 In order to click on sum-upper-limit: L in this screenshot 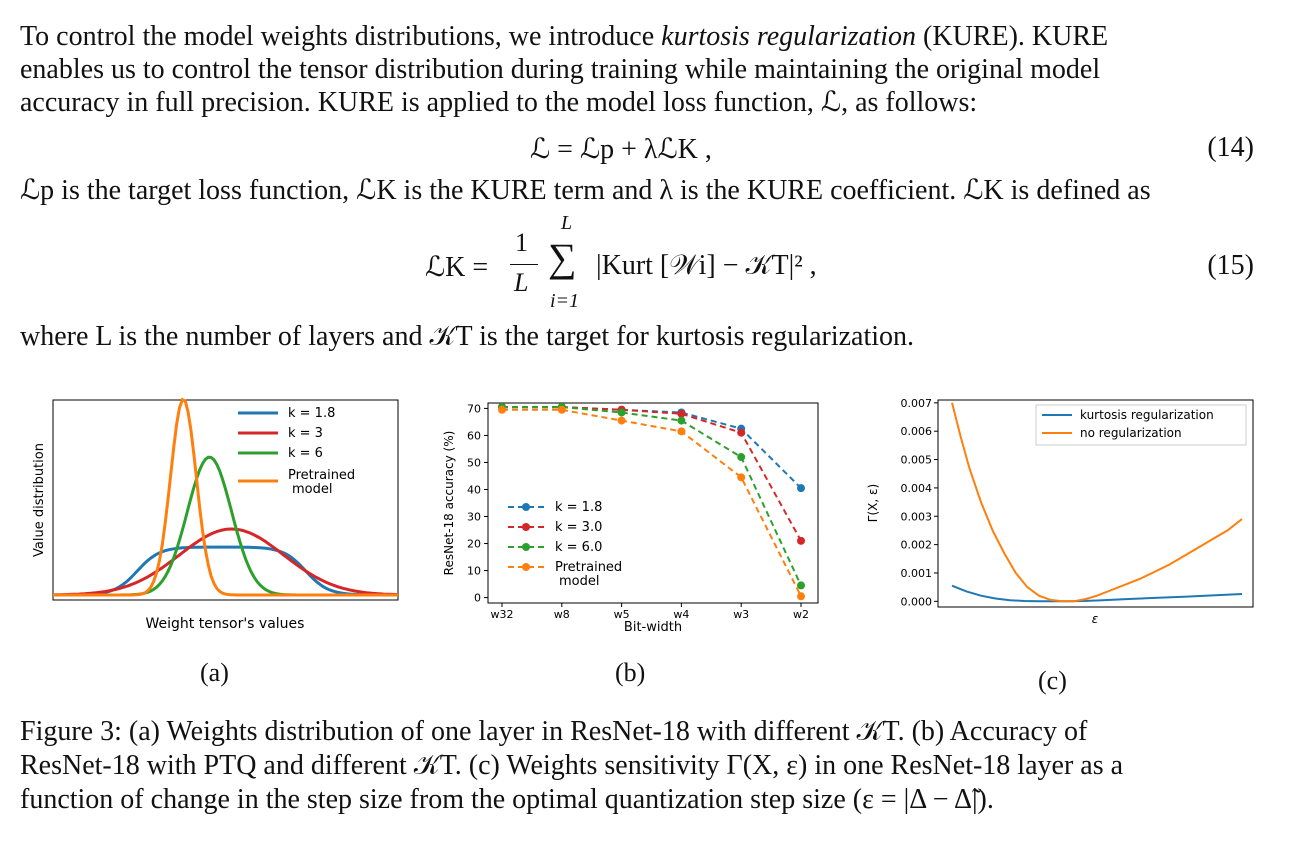, I will do `click(567, 223)`.